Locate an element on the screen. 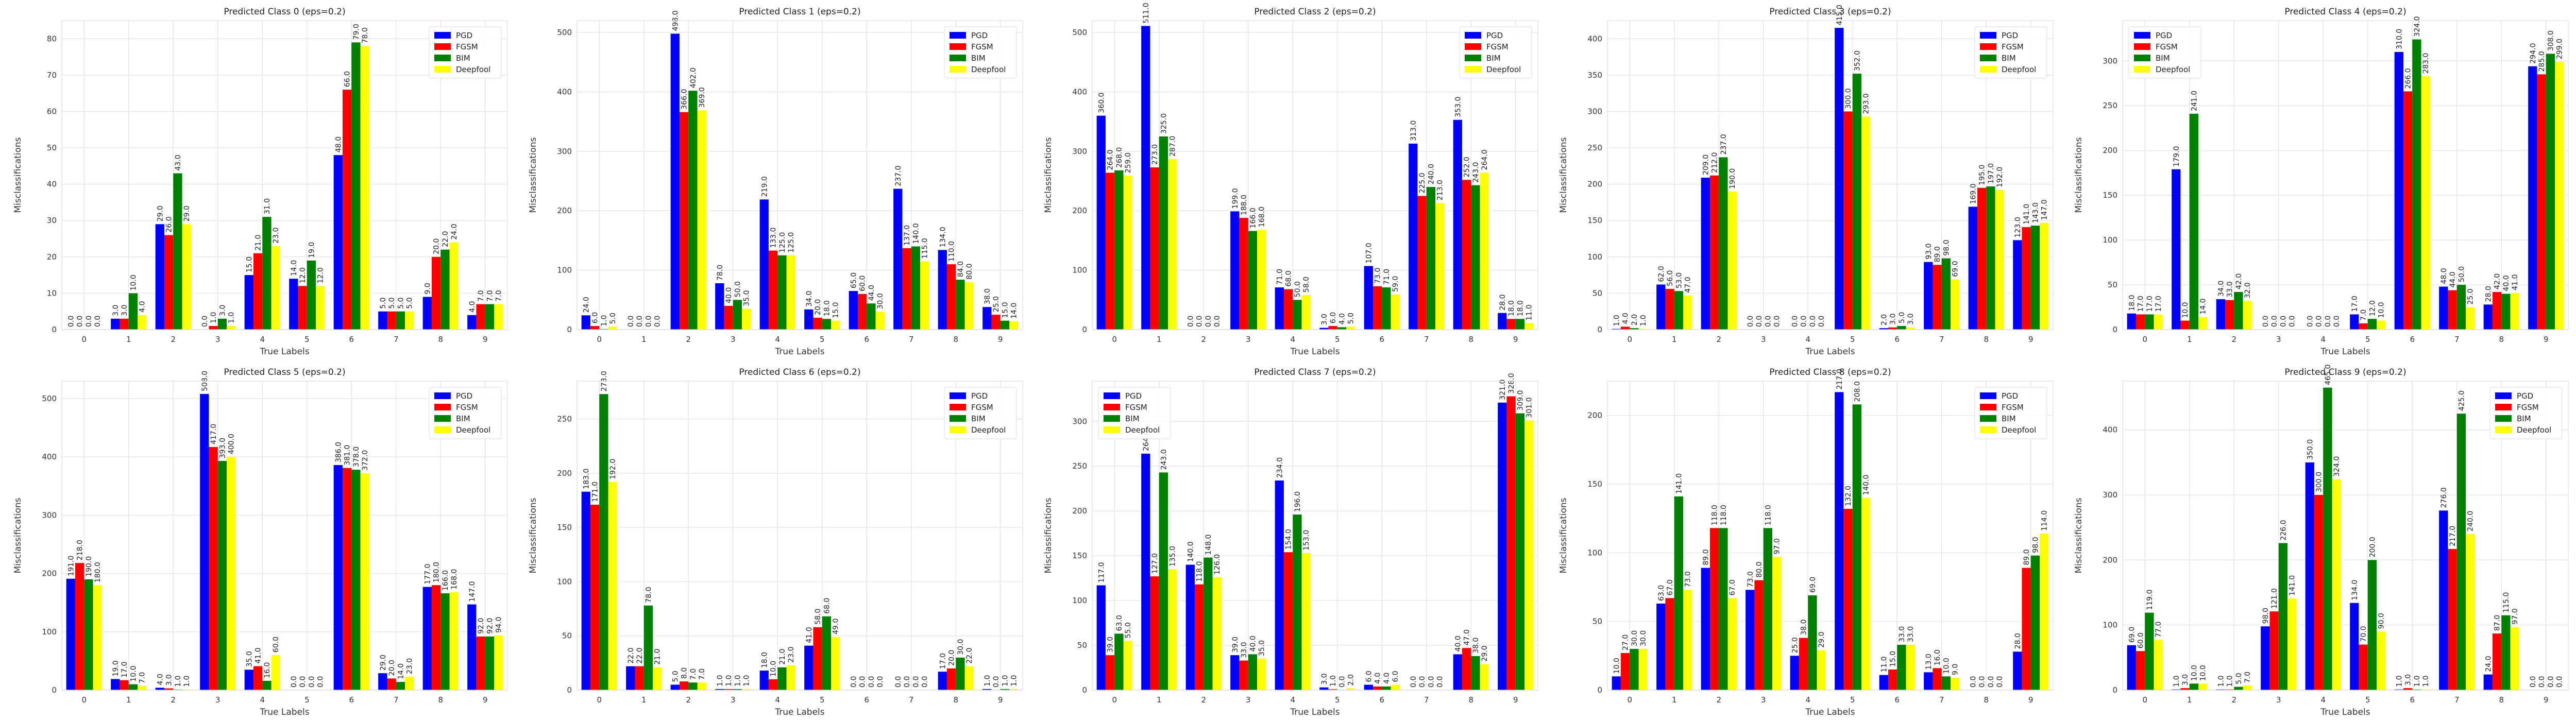 Image resolution: width=2576 pixels, height=721 pixels. legend-label: Deepfool is located at coordinates (2173, 69).